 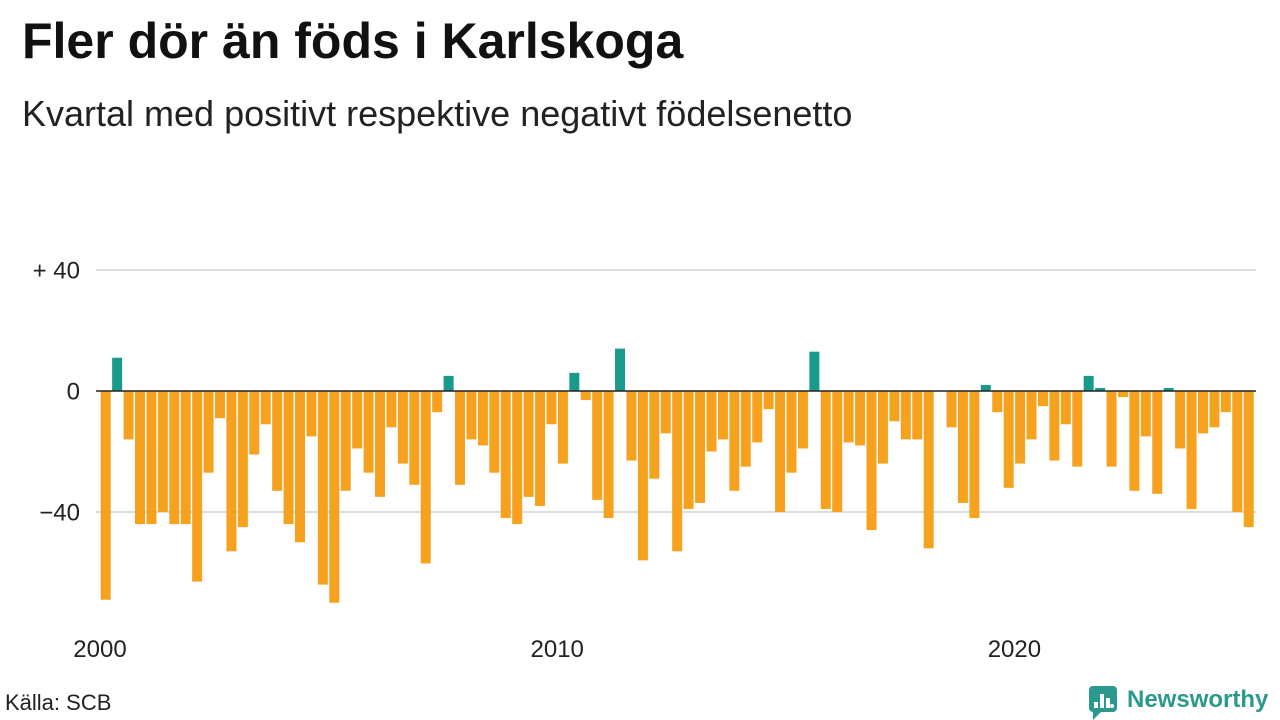 What do you see at coordinates (73, 392) in the screenshot?
I see `y-tick-label: 0` at bounding box center [73, 392].